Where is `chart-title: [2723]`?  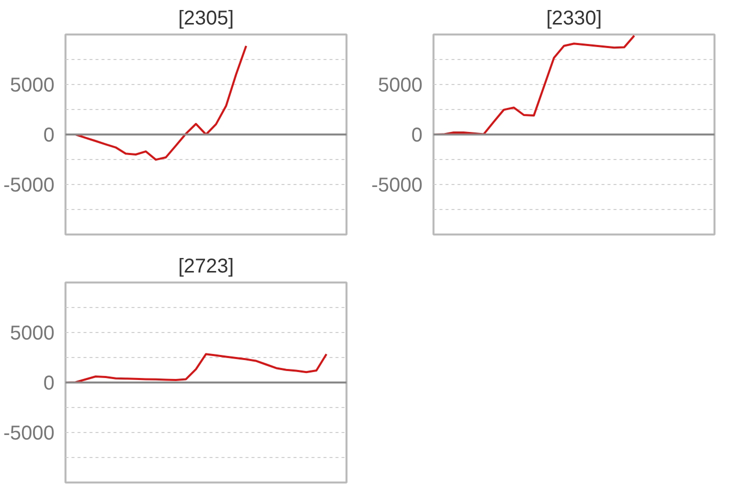
chart-title: [2723] is located at coordinates (206, 267).